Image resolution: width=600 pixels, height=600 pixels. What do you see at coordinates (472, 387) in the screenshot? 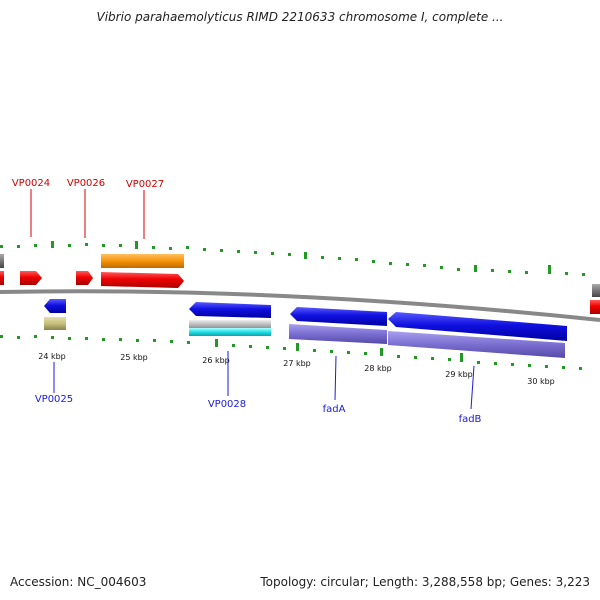
I see `fadb-leader-line` at bounding box center [472, 387].